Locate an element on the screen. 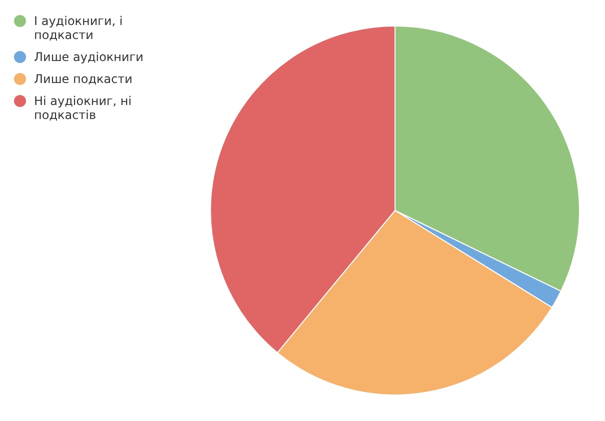 Image resolution: width=605 pixels, height=421 pixels. legend-label: Лише подкасти is located at coordinates (83, 79).